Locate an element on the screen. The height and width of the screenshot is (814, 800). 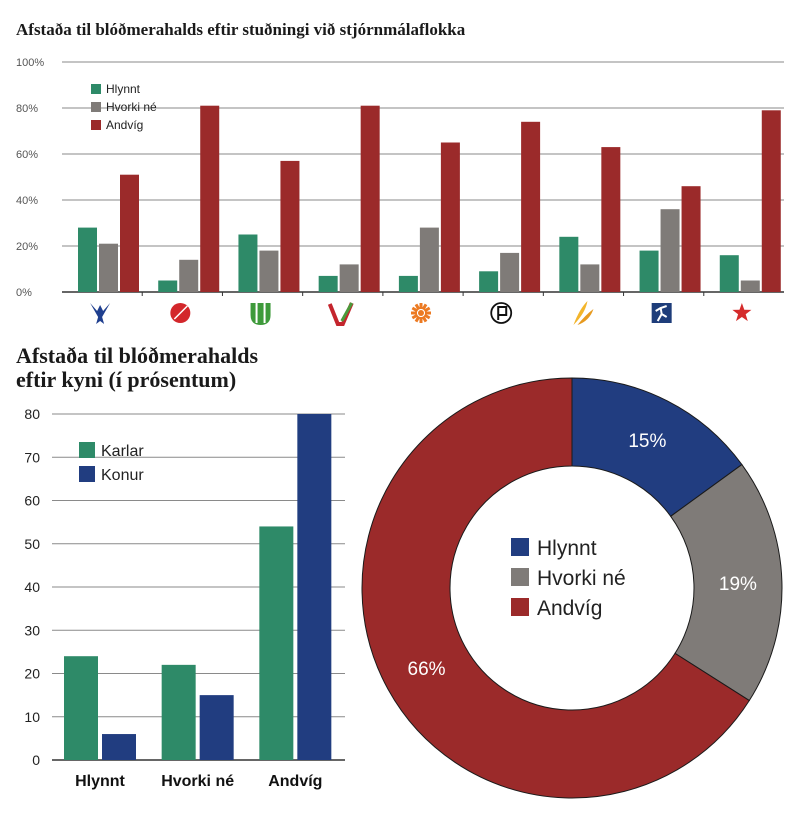
y-tick-label: 70 is located at coordinates (32, 457).